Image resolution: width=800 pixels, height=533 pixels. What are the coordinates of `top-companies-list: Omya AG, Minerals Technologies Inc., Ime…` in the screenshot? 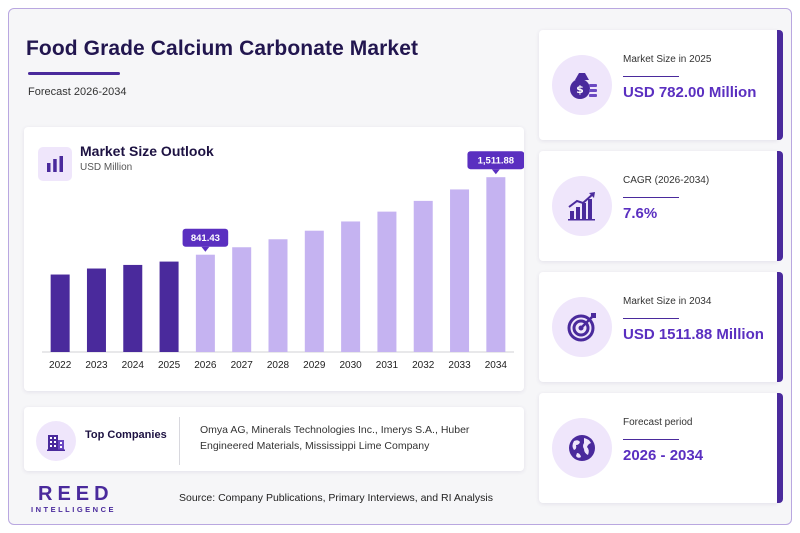 It's located at (335, 438).